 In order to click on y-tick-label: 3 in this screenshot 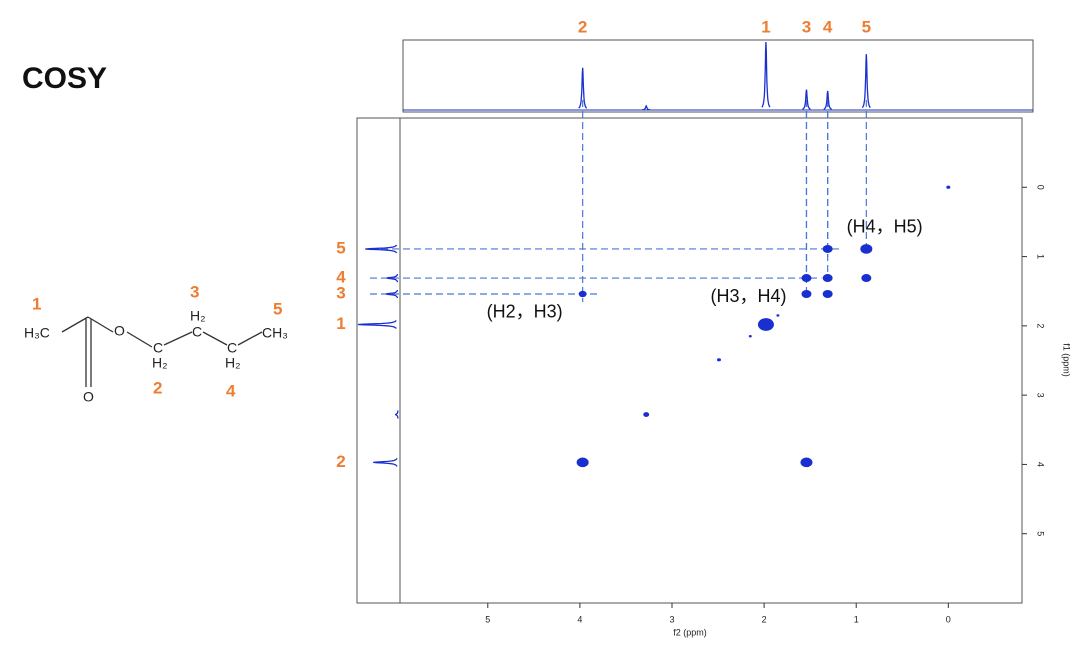, I will do `click(1041, 395)`.